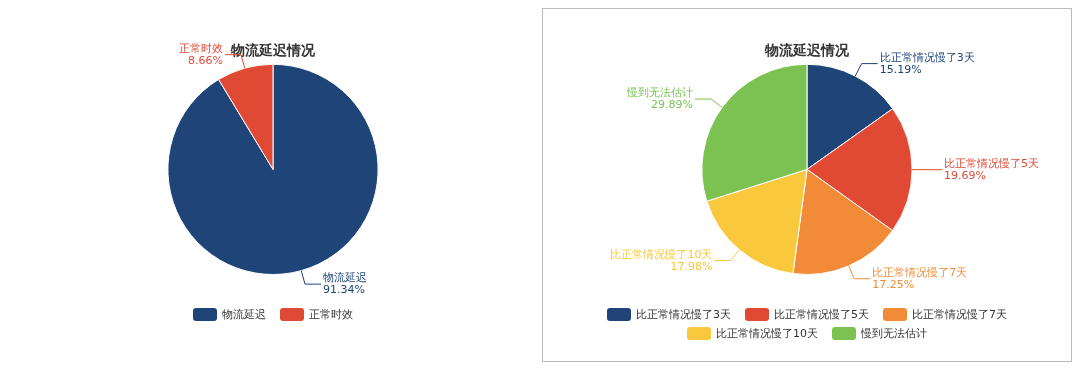 The width and height of the screenshot is (1080, 372). What do you see at coordinates (965, 176) in the screenshot?
I see `data-label: 19.69%` at bounding box center [965, 176].